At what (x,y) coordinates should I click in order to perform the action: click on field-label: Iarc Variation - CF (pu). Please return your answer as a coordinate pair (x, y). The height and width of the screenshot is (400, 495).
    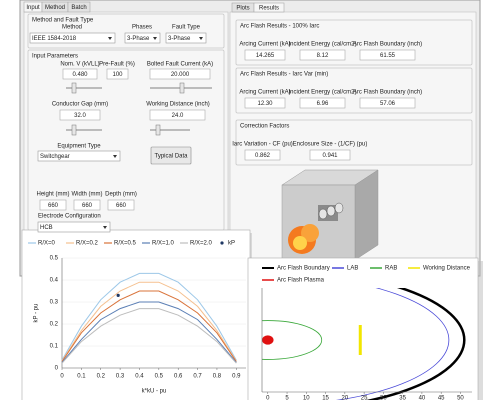
    Looking at the image, I should click on (262, 145).